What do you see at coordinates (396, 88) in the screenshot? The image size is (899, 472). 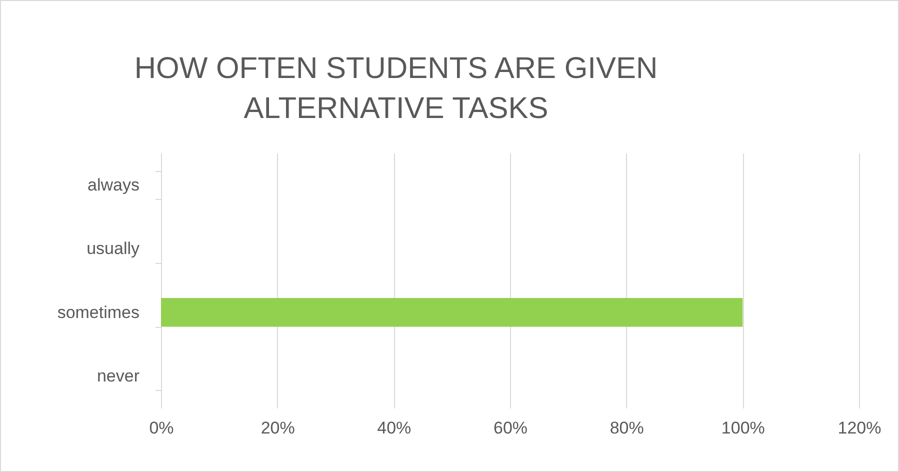 I see `chart-title: HOW OFTEN STUDENTS ARE GIVEN ALTERNATIVE TASKS` at bounding box center [396, 88].